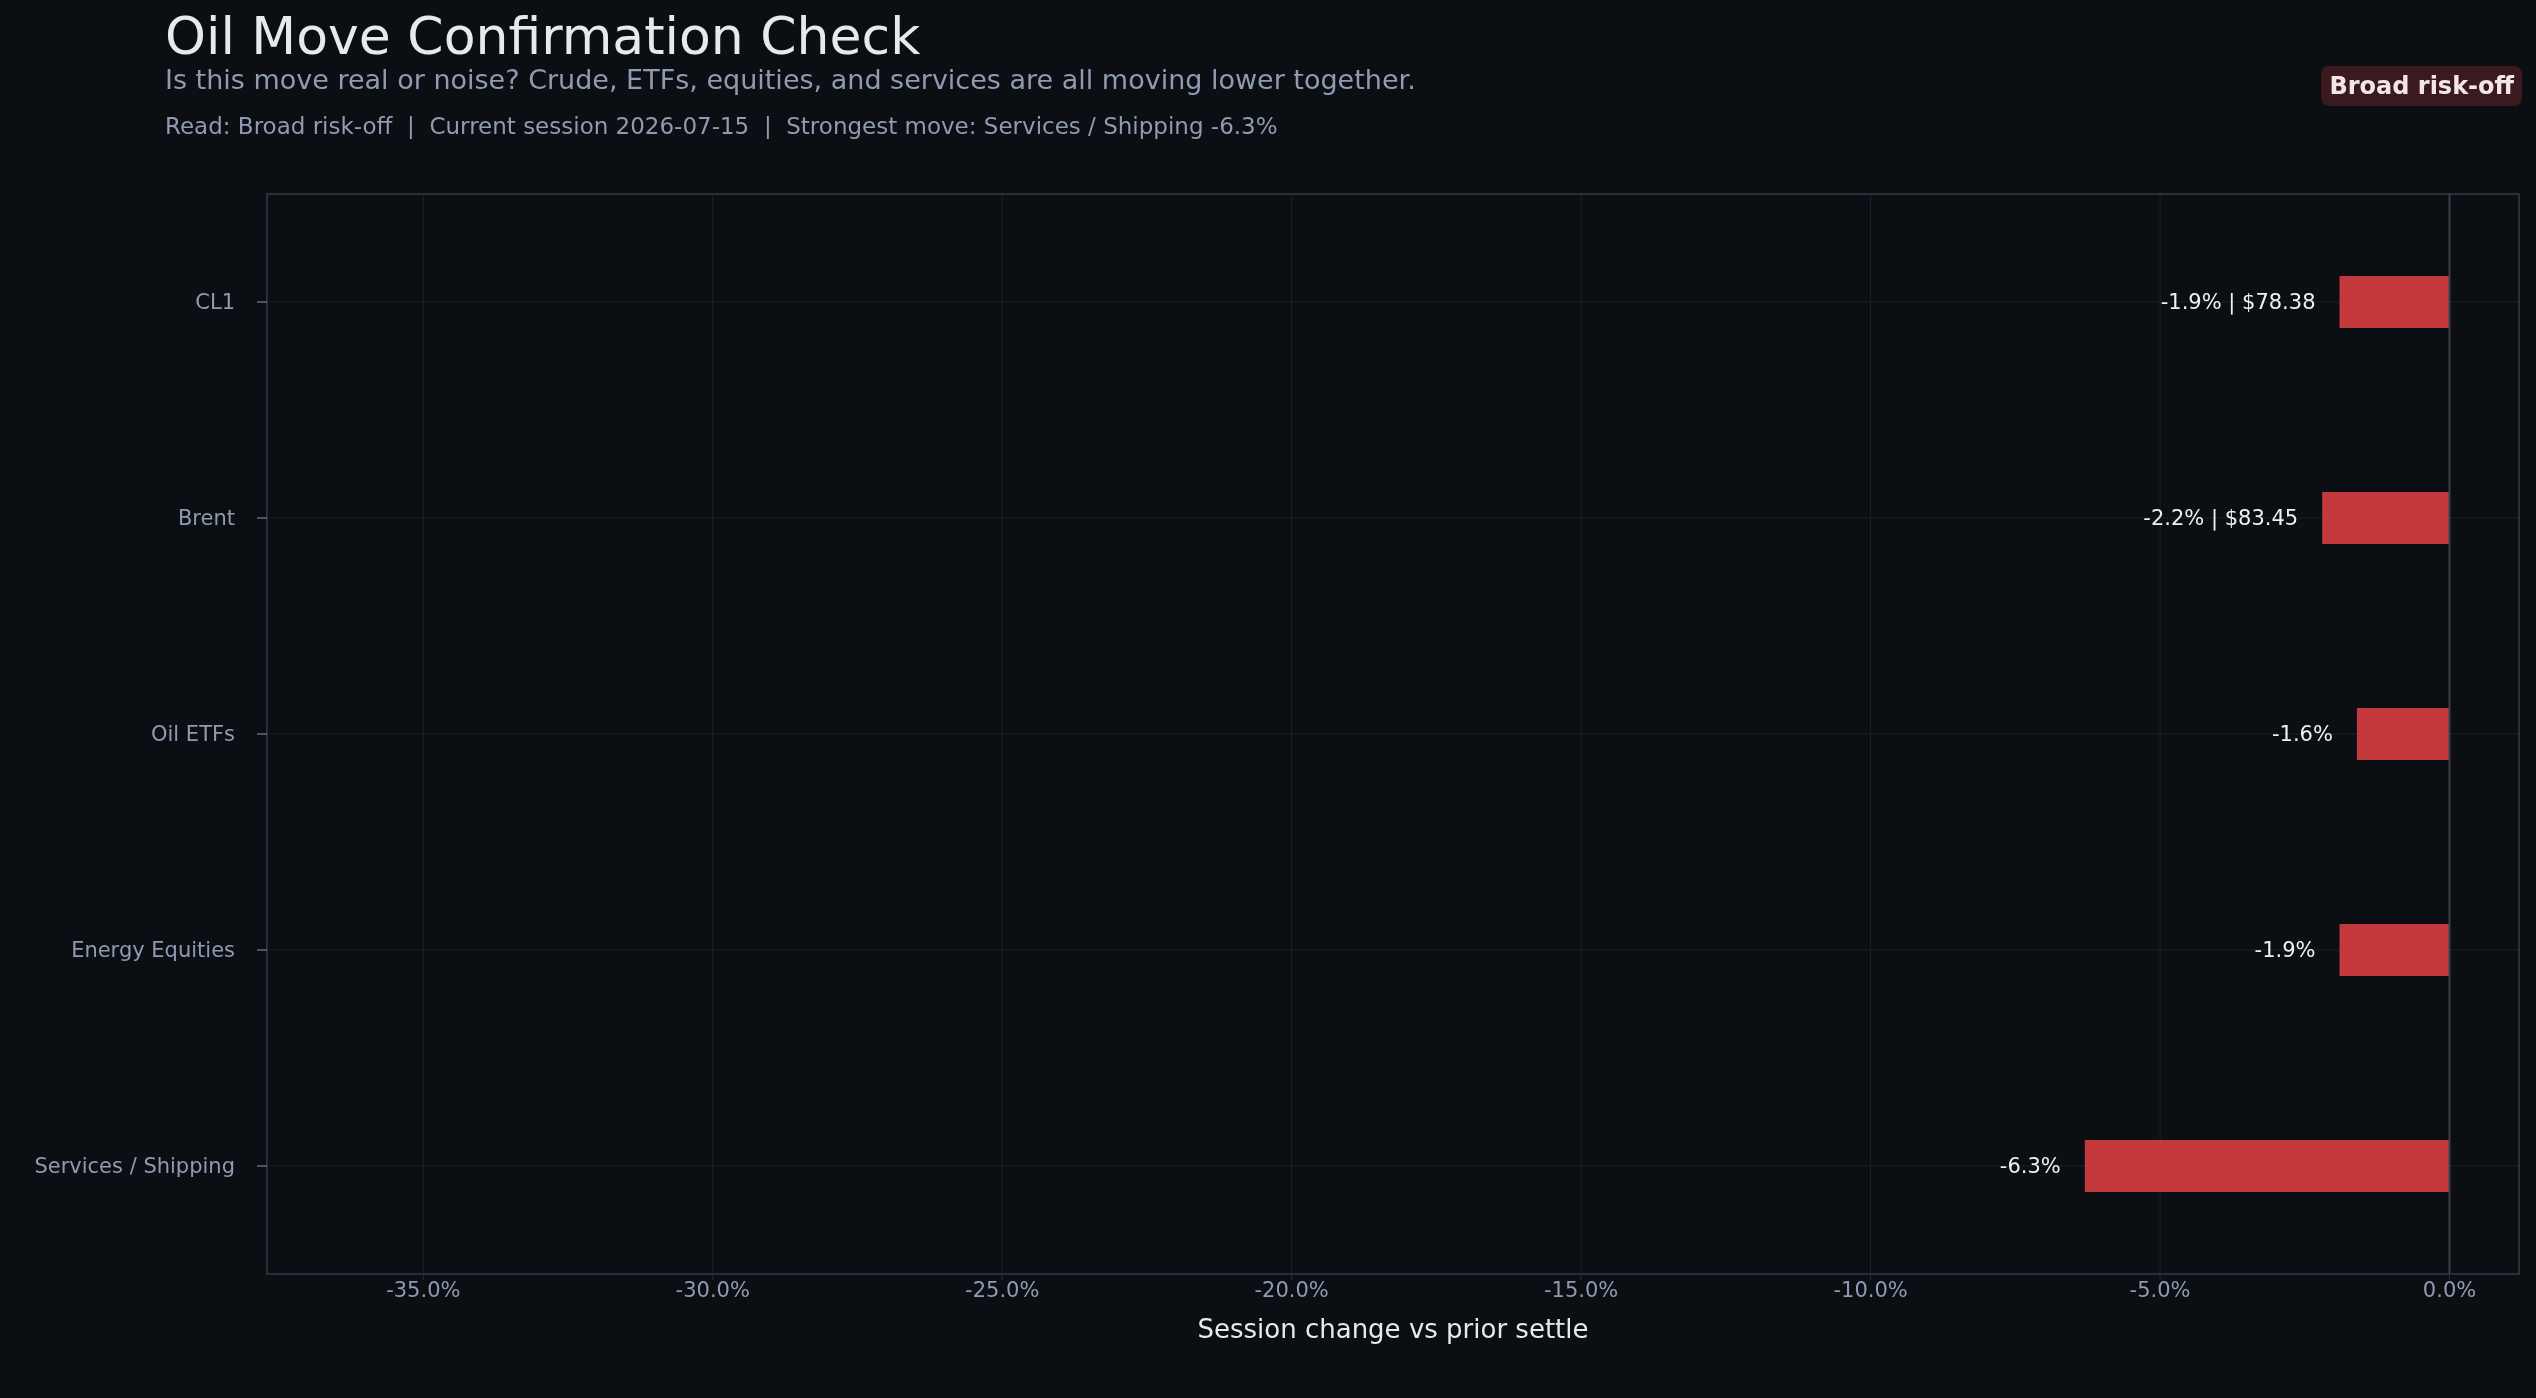  Describe the element at coordinates (153, 950) in the screenshot. I see `y-tick-label: Energy Equities` at that location.